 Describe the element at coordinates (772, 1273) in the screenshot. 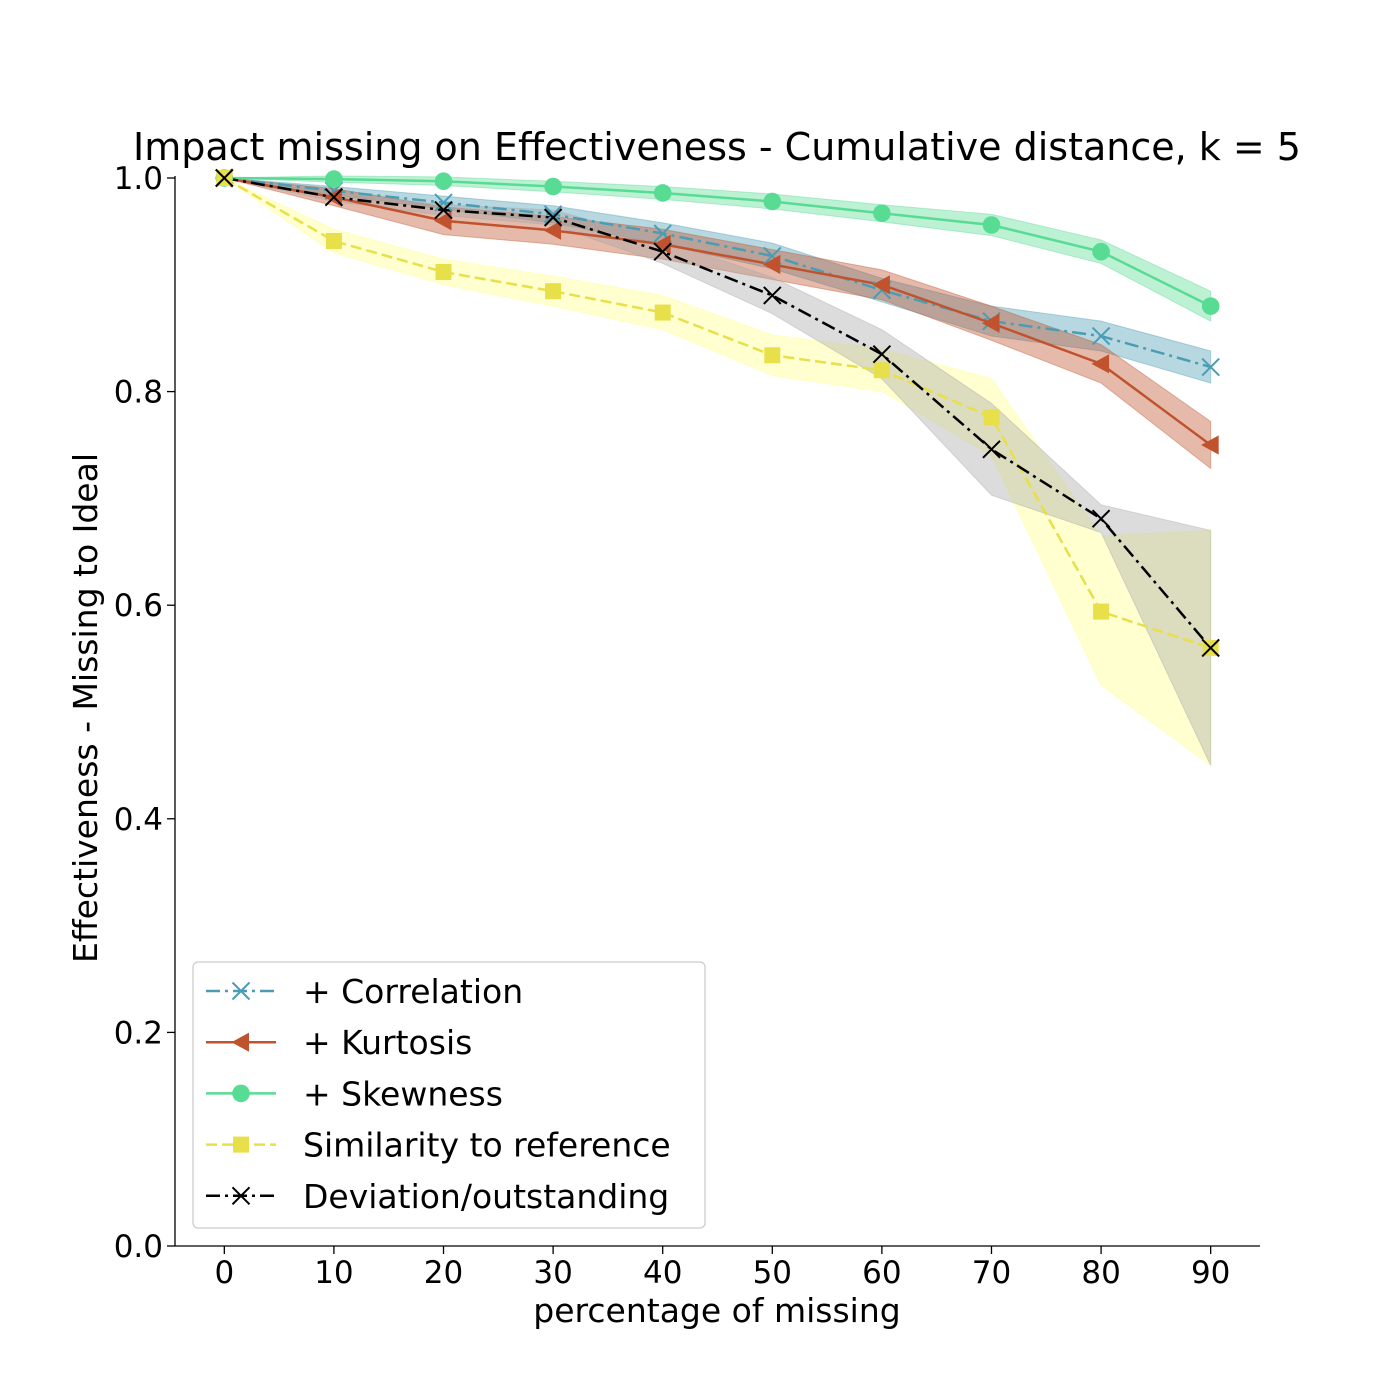

I see `x-tick-label-50: 50` at that location.